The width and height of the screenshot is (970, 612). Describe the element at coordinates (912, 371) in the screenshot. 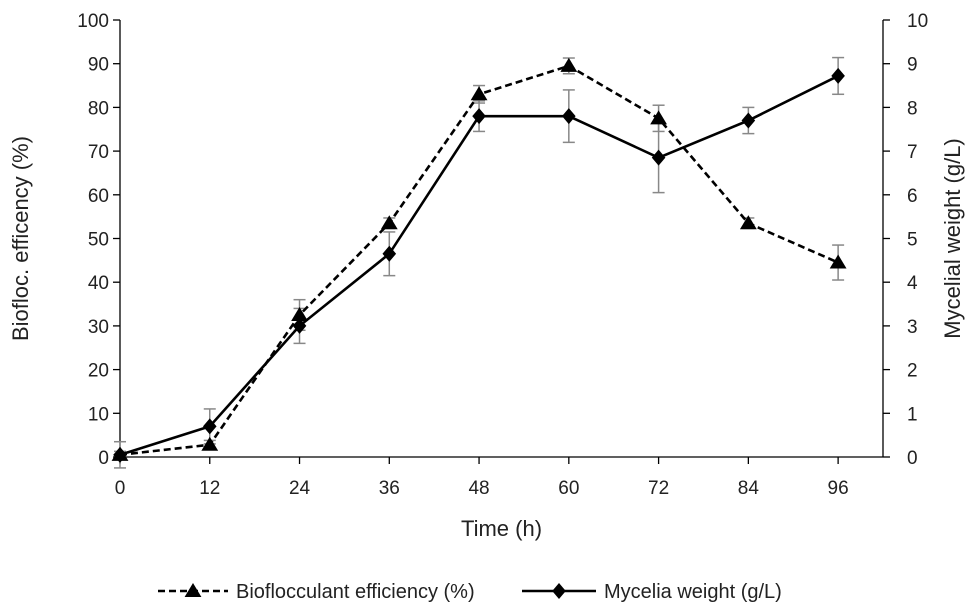

I see `right-y-tick-label: 2` at that location.